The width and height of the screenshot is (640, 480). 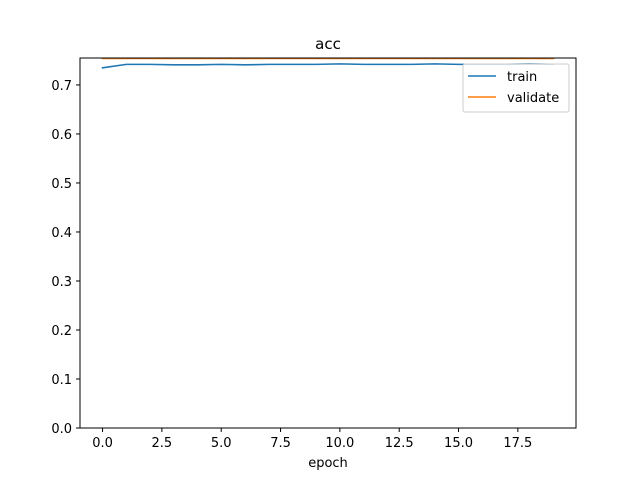 I want to click on x-tick-label: 7.5, so click(x=280, y=443).